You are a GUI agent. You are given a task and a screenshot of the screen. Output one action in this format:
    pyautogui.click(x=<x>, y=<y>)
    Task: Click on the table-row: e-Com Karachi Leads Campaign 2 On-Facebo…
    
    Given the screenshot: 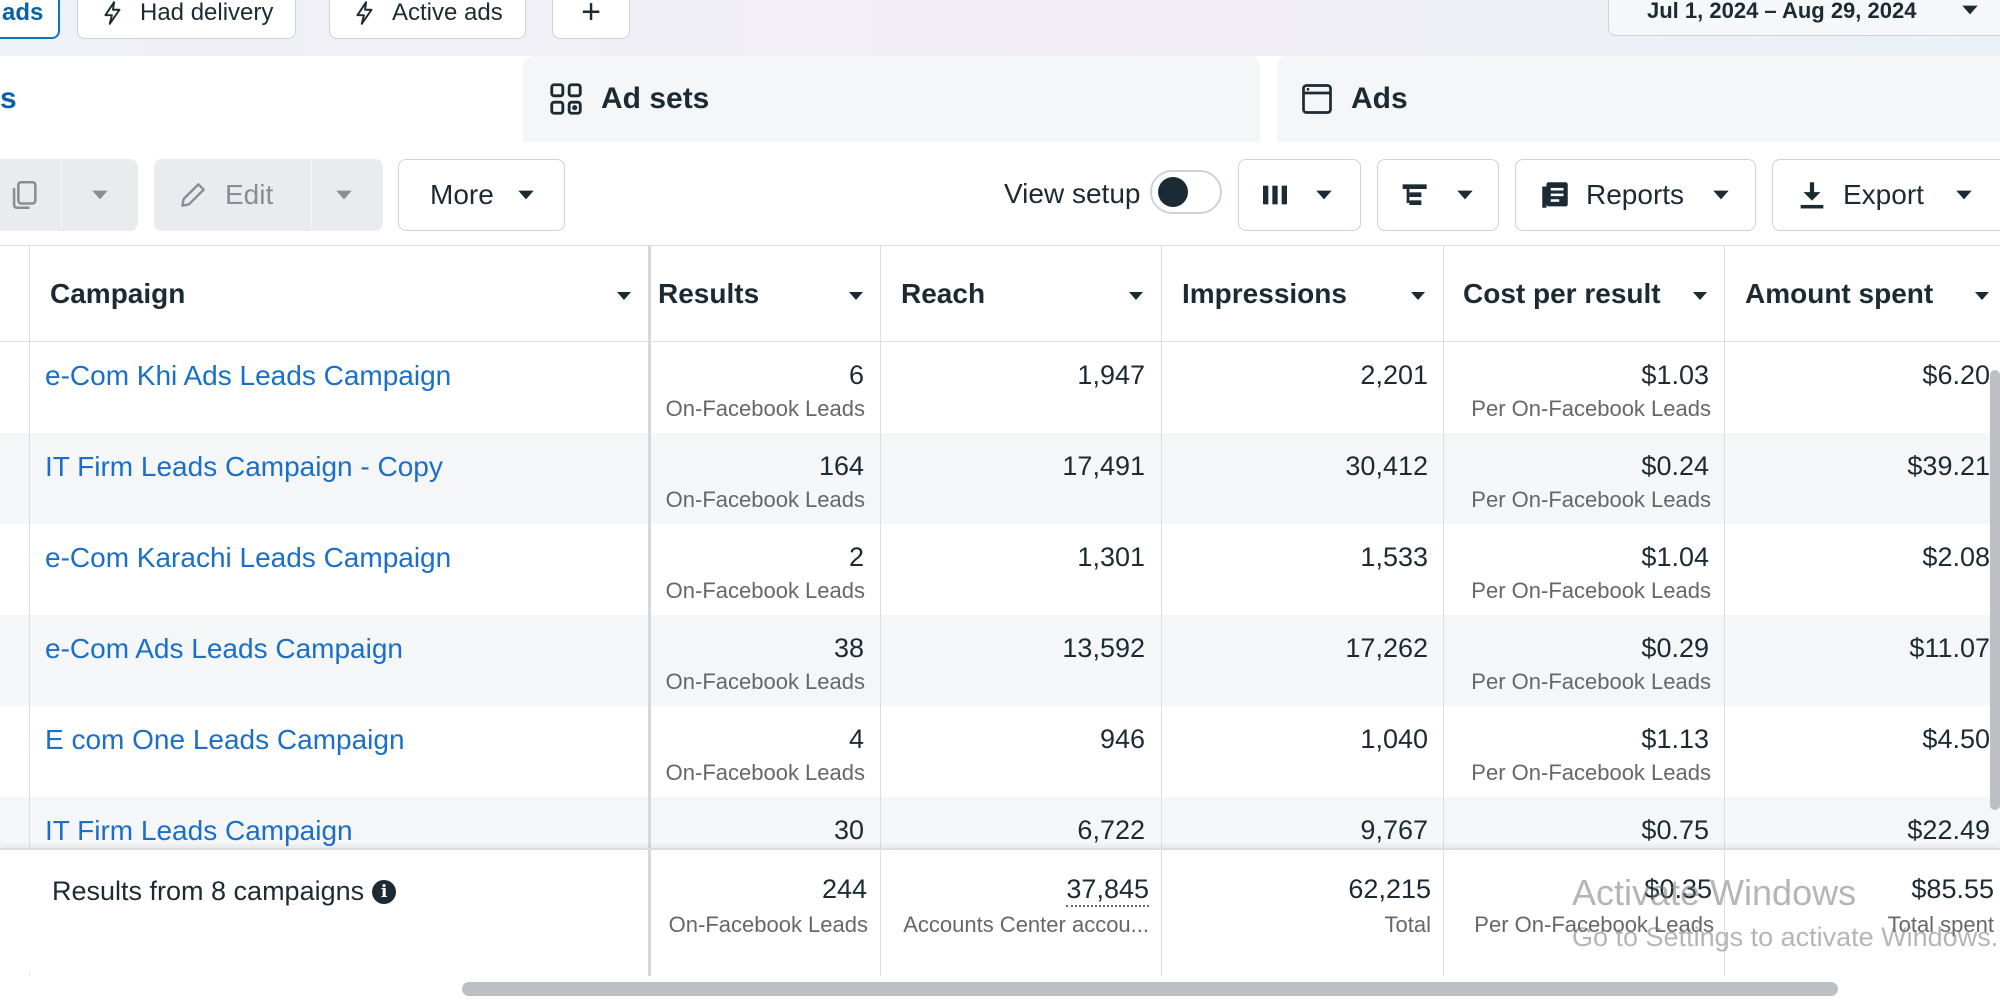 What is the action you would take?
    pyautogui.click(x=1000, y=569)
    